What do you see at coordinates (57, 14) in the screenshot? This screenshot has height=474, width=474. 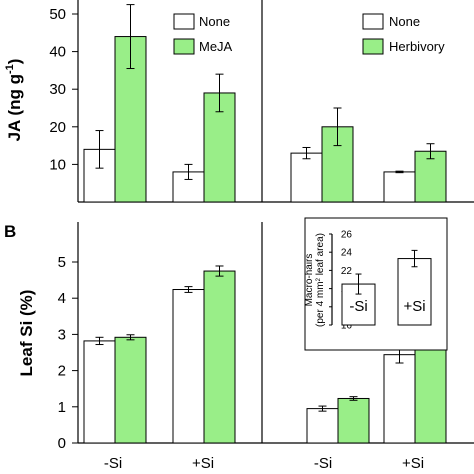 I see `panel-a-ytick-label: 50` at bounding box center [57, 14].